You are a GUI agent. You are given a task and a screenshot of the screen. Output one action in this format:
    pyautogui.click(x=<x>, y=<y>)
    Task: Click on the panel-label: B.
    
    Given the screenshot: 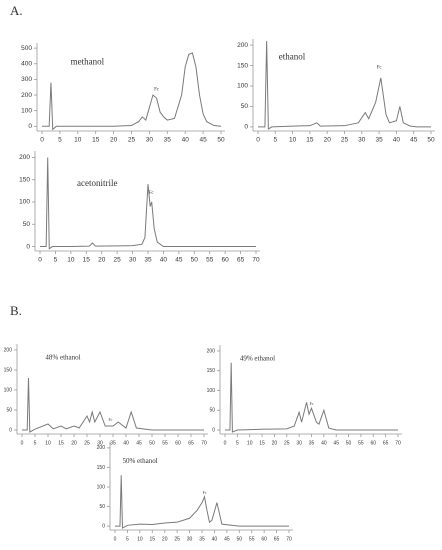 What is the action you would take?
    pyautogui.click(x=16, y=310)
    